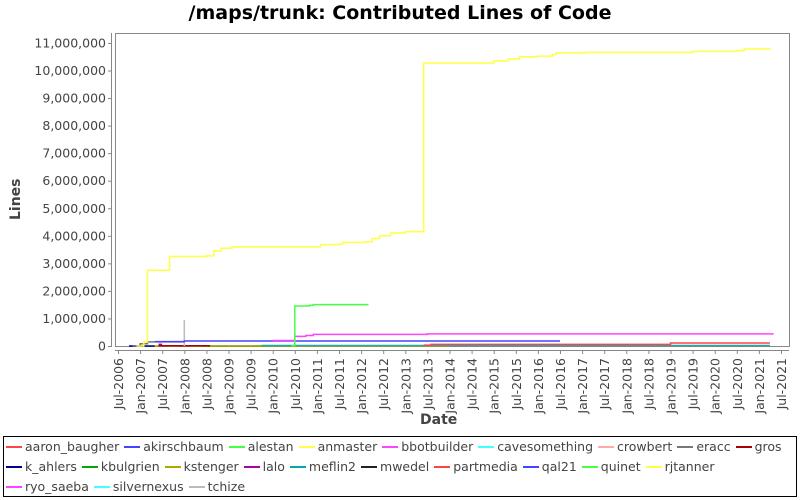  Describe the element at coordinates (538, 386) in the screenshot. I see `x-tick-label: Jan-2016` at that location.